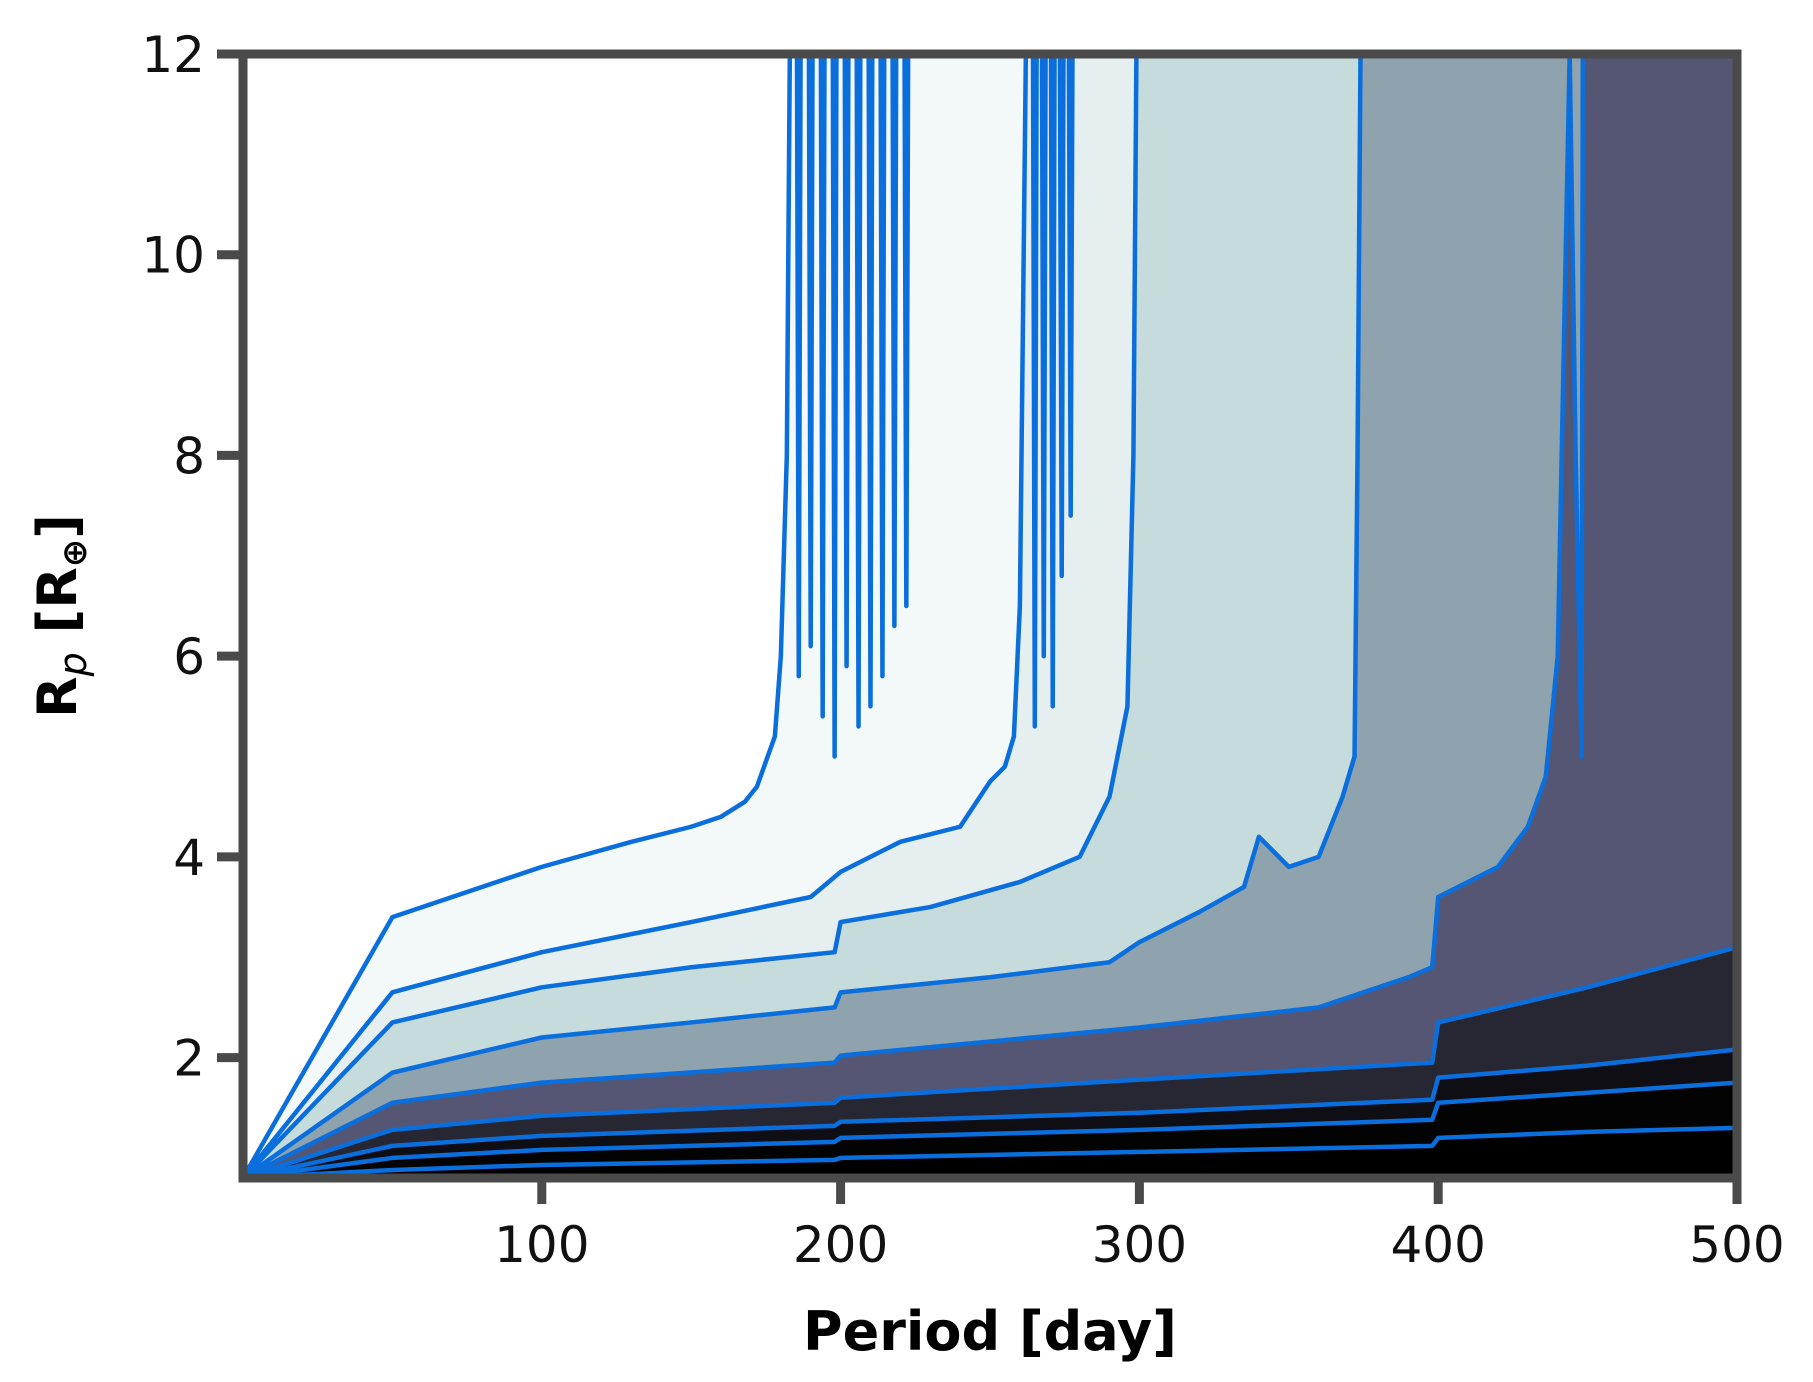 The width and height of the screenshot is (1813, 1382). I want to click on y-axis-label-rest: [R, so click(57, 609).